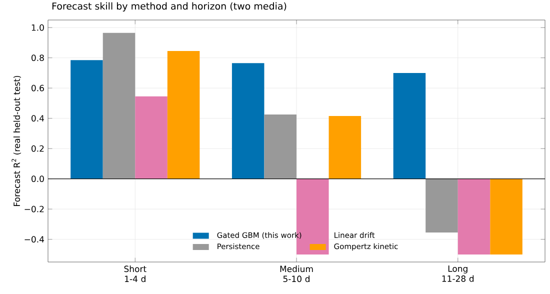 Image resolution: width=550 pixels, height=294 pixels. Describe the element at coordinates (38, 179) in the screenshot. I see `y-tick-label: 0.0` at that location.